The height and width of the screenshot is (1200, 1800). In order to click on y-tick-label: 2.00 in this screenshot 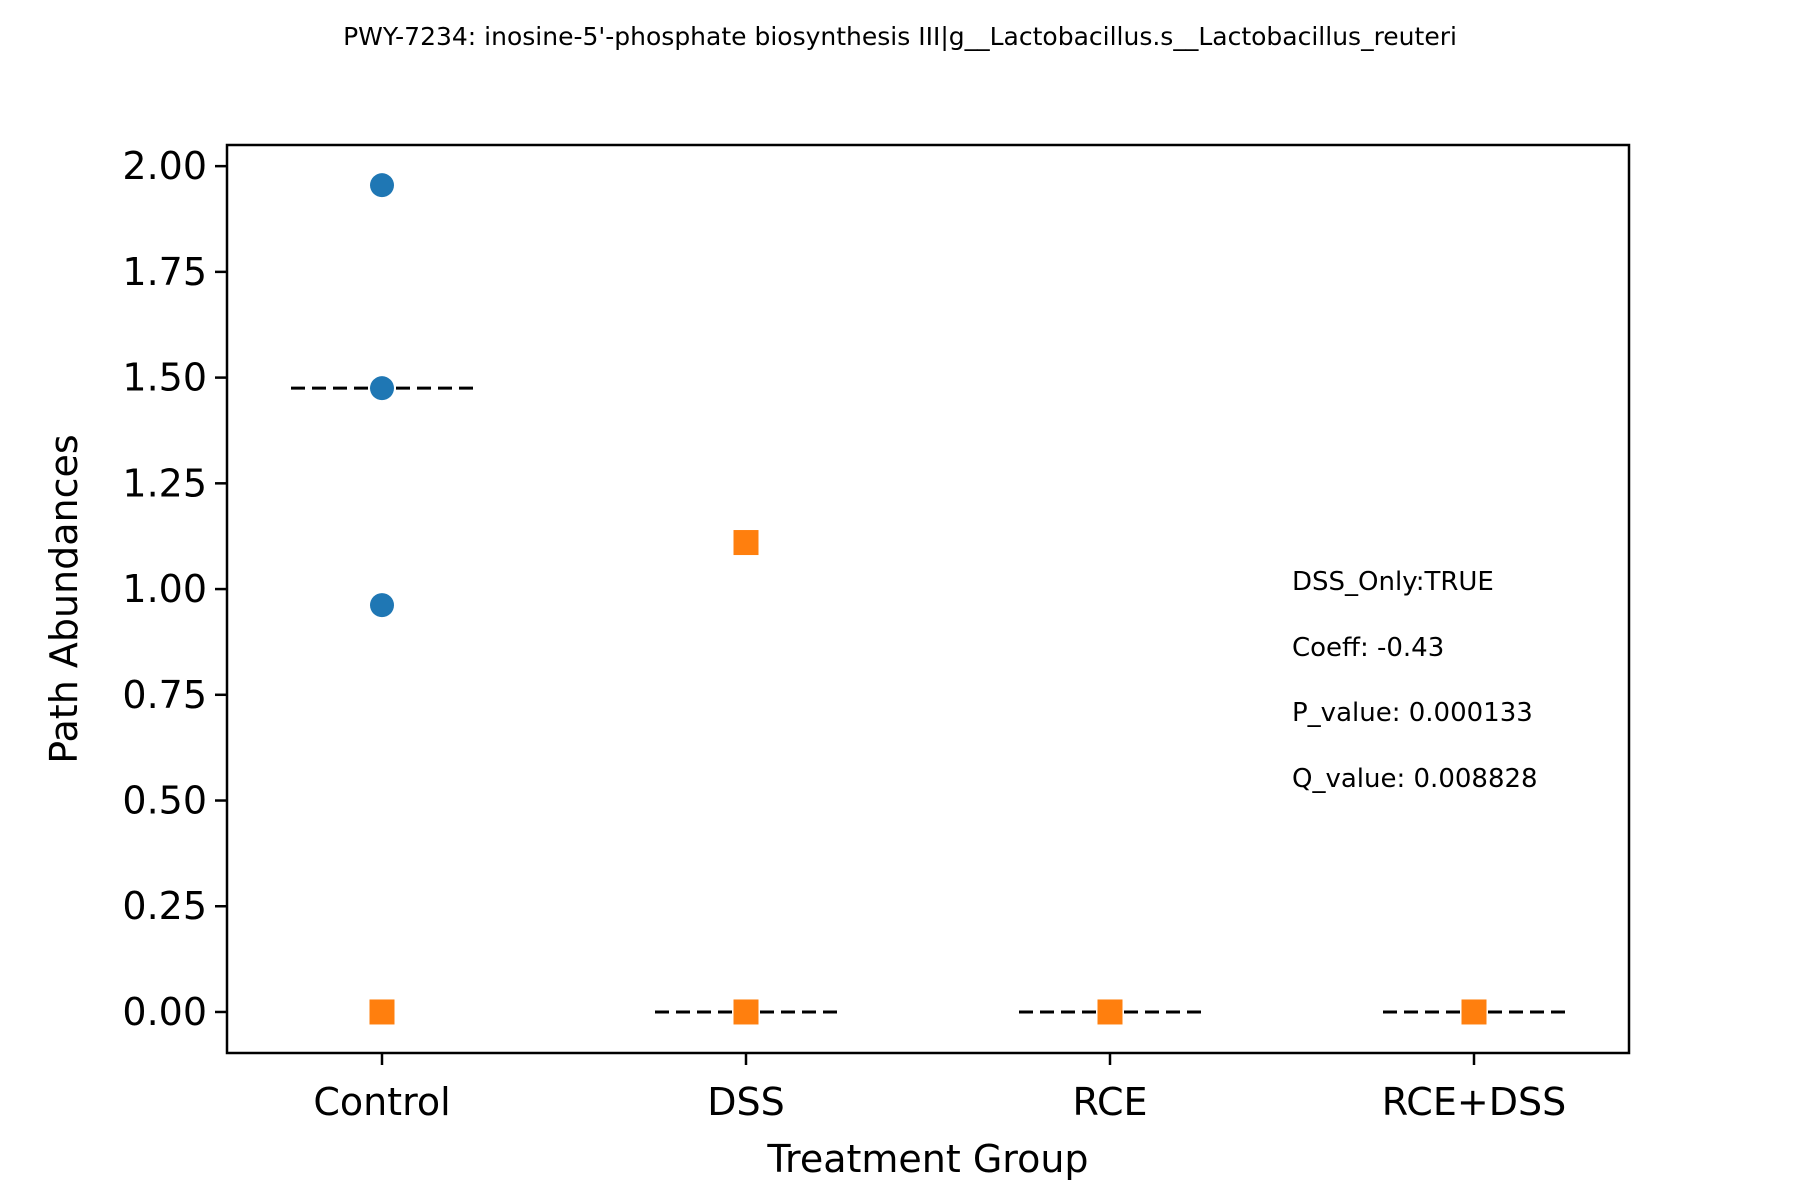, I will do `click(164, 166)`.